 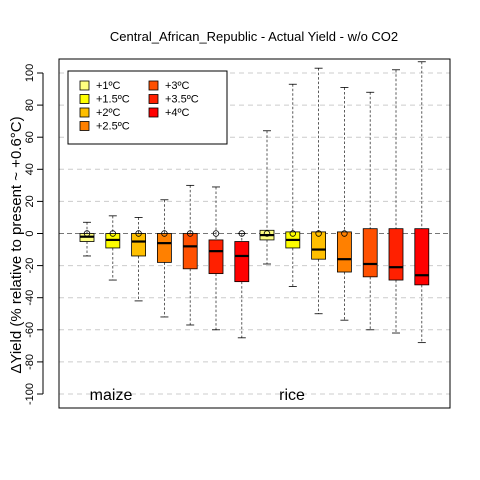 I want to click on legend-item: +2.5ºC, so click(x=104, y=127).